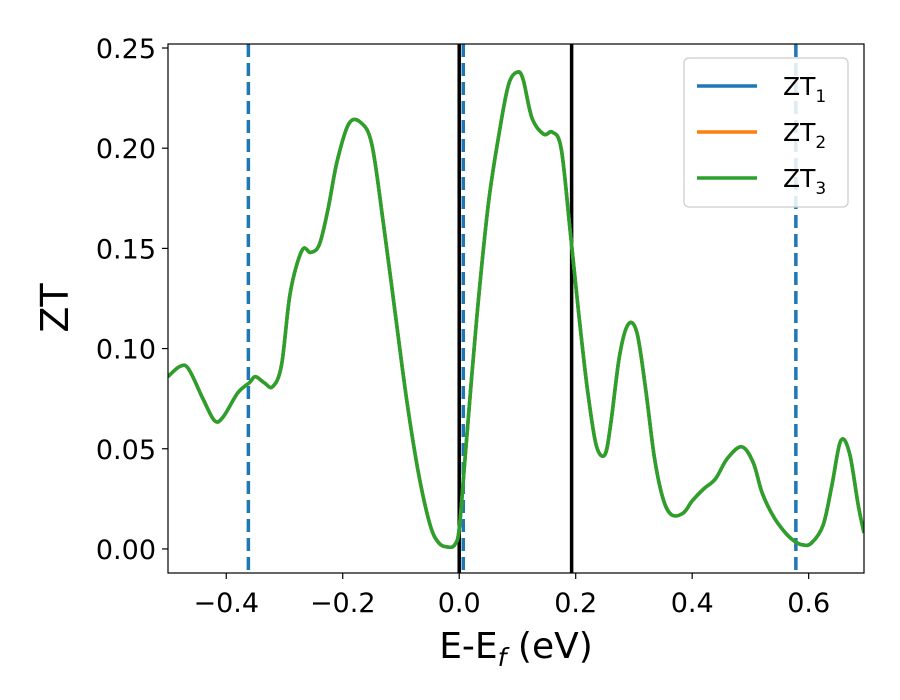  Describe the element at coordinates (804, 181) in the screenshot. I see `legend-label-zt3: ZT3` at that location.